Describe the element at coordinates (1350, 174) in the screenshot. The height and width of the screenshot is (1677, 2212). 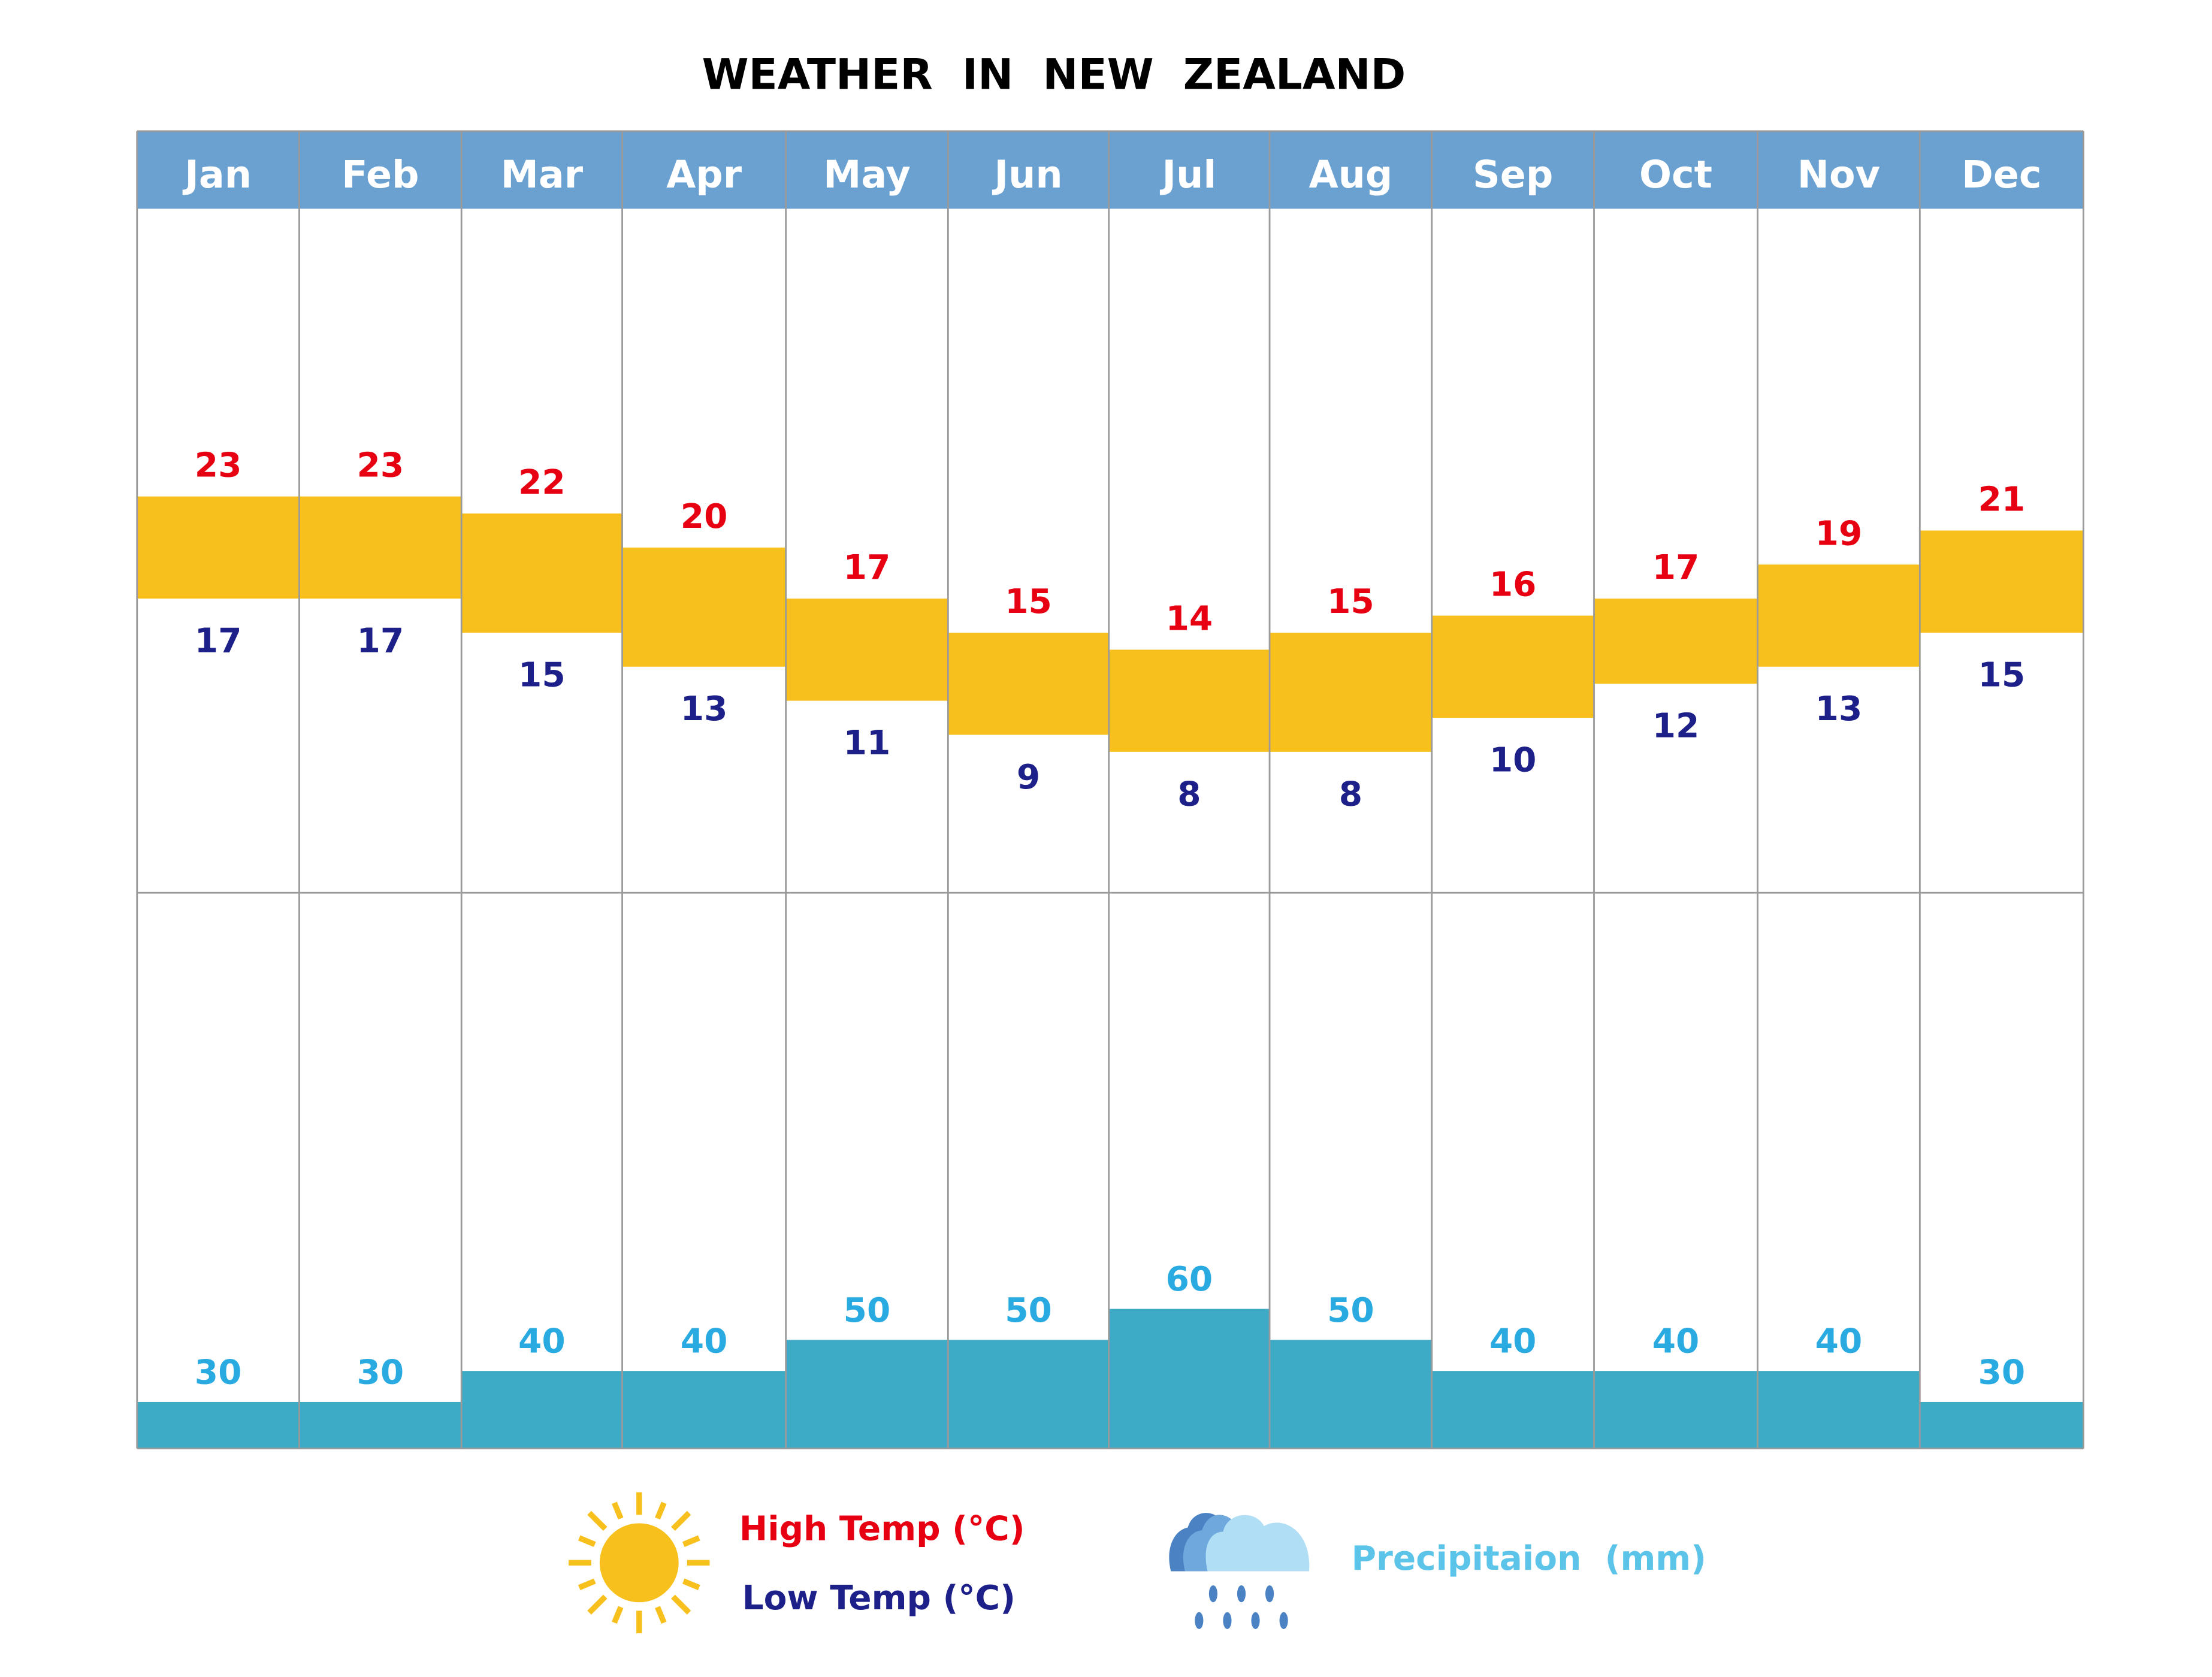
I see `month-label: Aug` at that location.